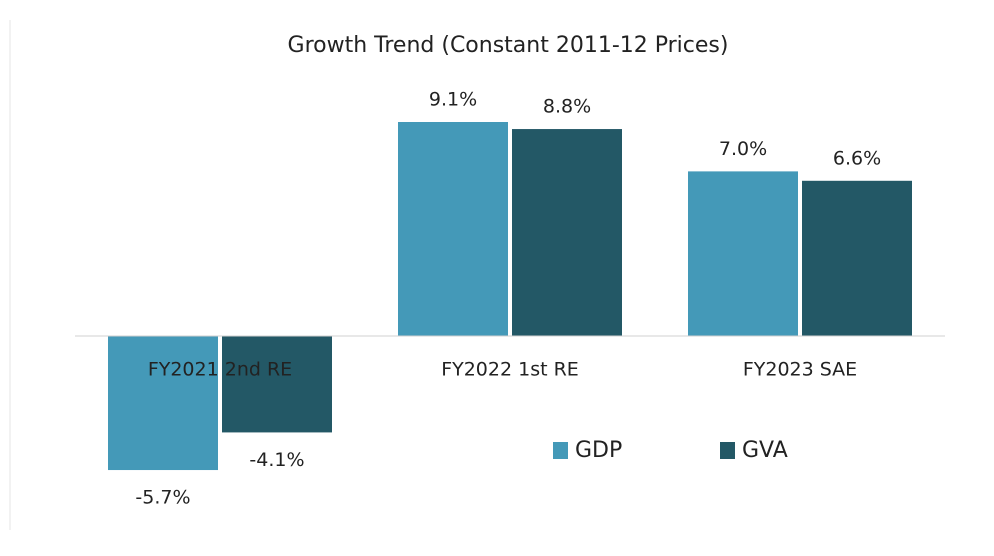  What do you see at coordinates (162, 498) in the screenshot?
I see `data-label: -5.7%` at bounding box center [162, 498].